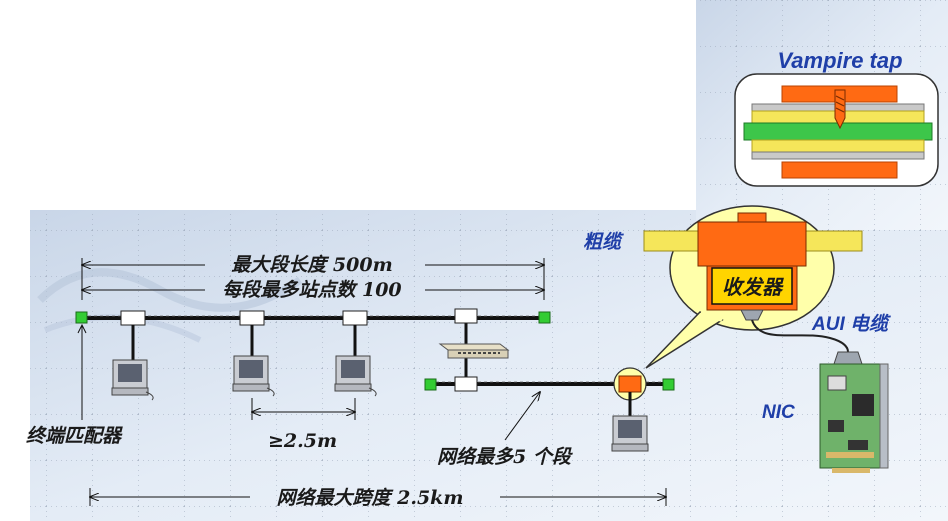 The height and width of the screenshot is (521, 948). What do you see at coordinates (303, 409) in the screenshot?
I see `min-spacing-dimension` at bounding box center [303, 409].